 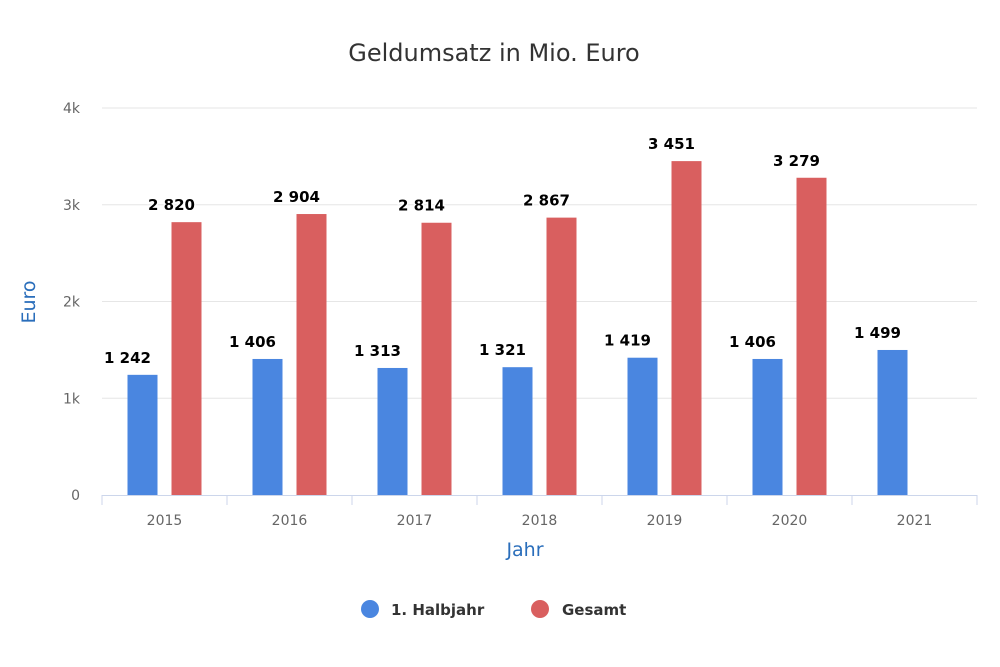 I want to click on data-label: 1 242, so click(x=127, y=358).